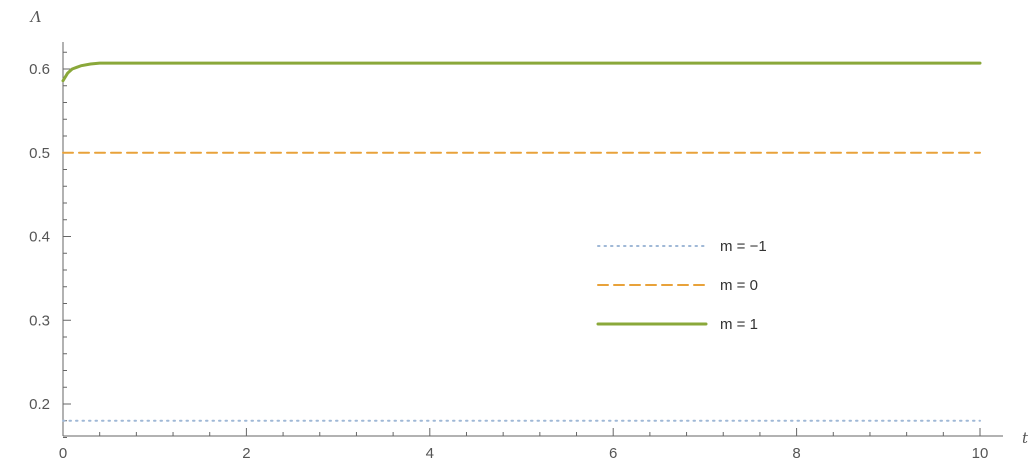 The width and height of the screenshot is (1033, 463). I want to click on legend-label: m = 0, so click(739, 285).